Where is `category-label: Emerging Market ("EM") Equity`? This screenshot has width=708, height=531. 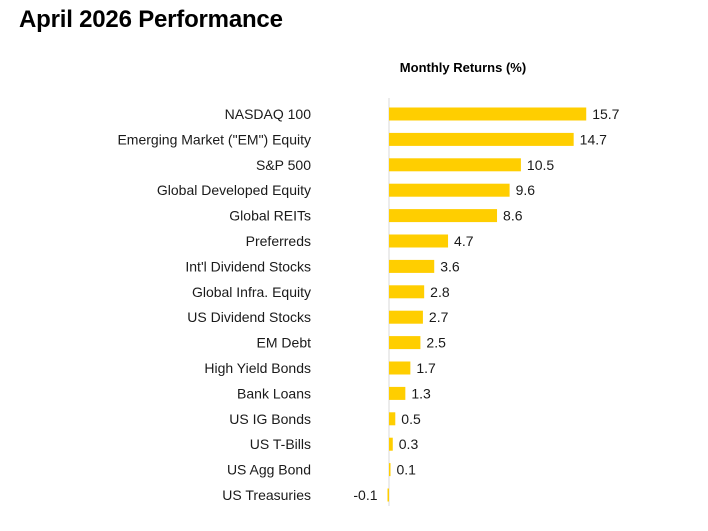
category-label: Emerging Market ("EM") Equity is located at coordinates (214, 139).